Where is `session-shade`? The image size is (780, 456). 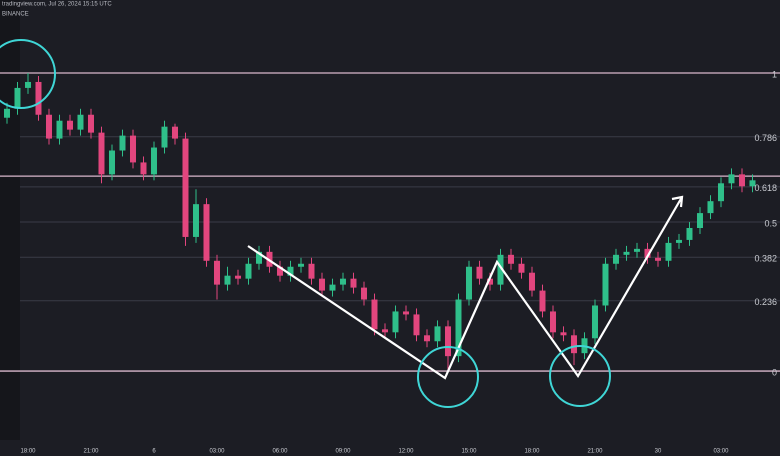
session-shade is located at coordinates (10, 220).